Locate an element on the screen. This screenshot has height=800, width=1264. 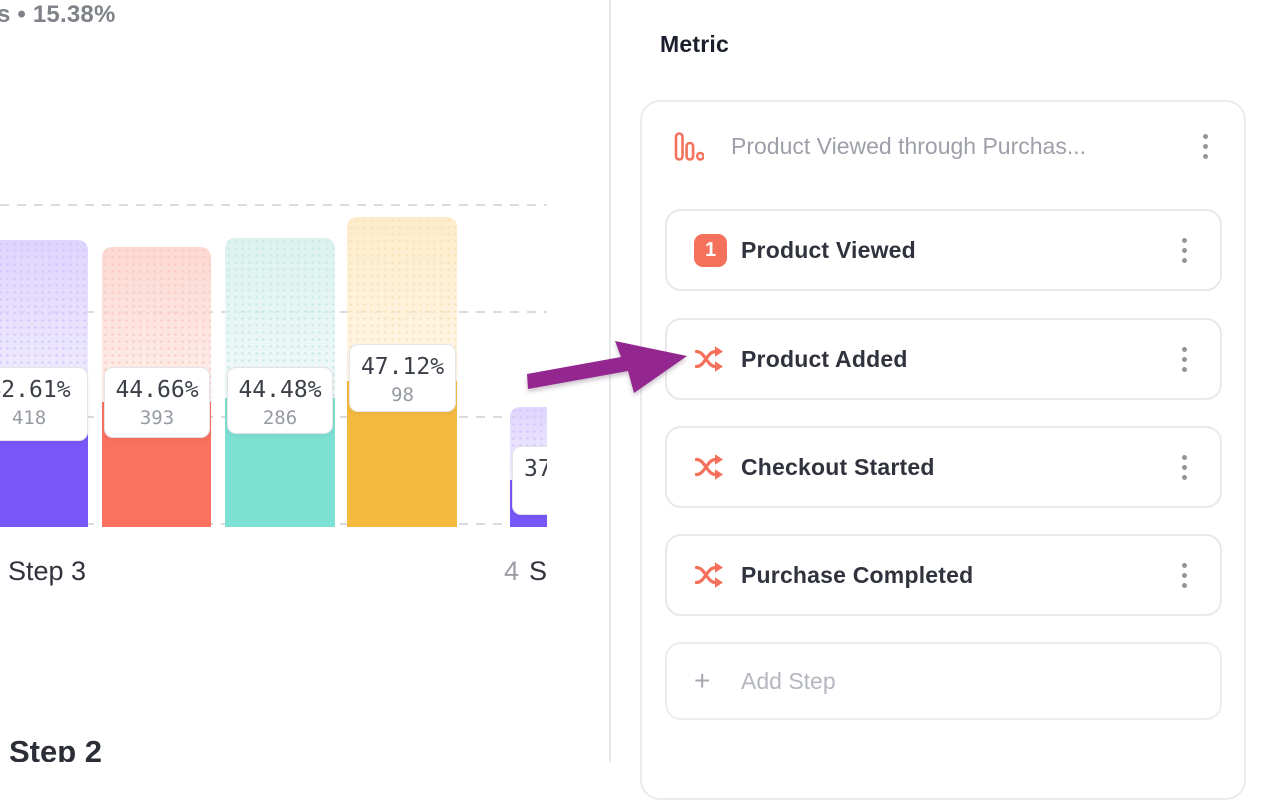
value-label-step3-coral: 44.66% 393 is located at coordinates (157, 402).